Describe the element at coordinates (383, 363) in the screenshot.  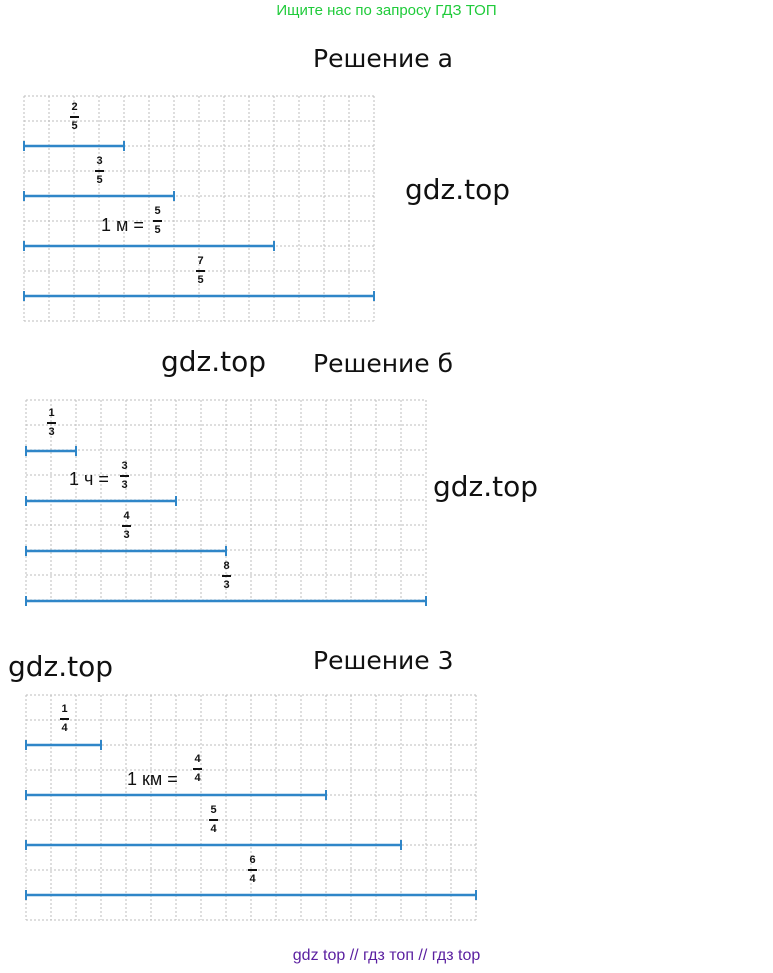
I see `section-title-b: Решение б` at that location.